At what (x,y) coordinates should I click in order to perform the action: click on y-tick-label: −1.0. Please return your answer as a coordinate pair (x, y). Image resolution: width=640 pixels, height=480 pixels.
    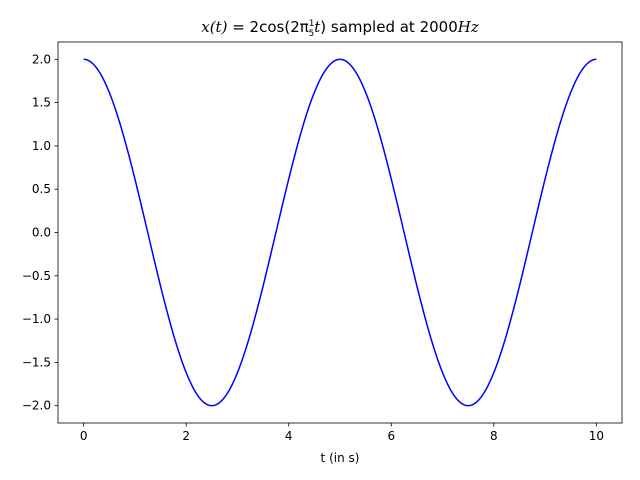
    Looking at the image, I should click on (36, 319).